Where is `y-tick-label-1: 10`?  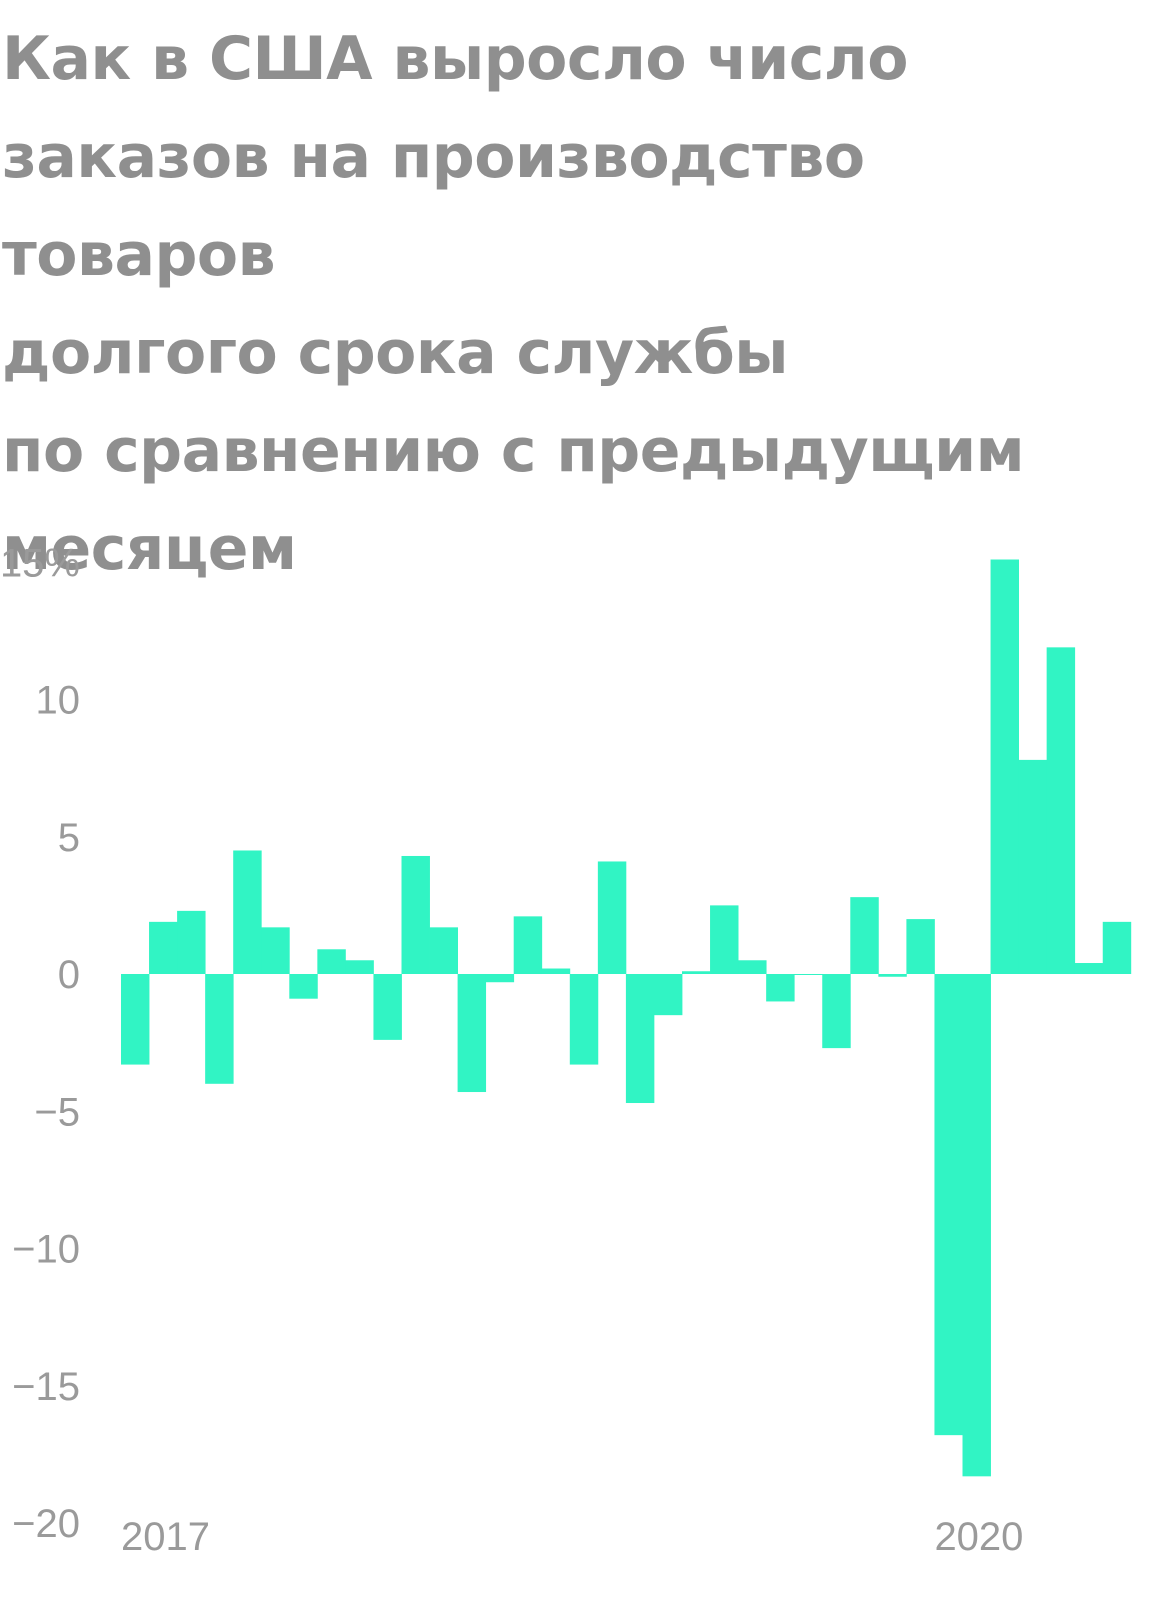 y-tick-label-1: 10 is located at coordinates (58, 701).